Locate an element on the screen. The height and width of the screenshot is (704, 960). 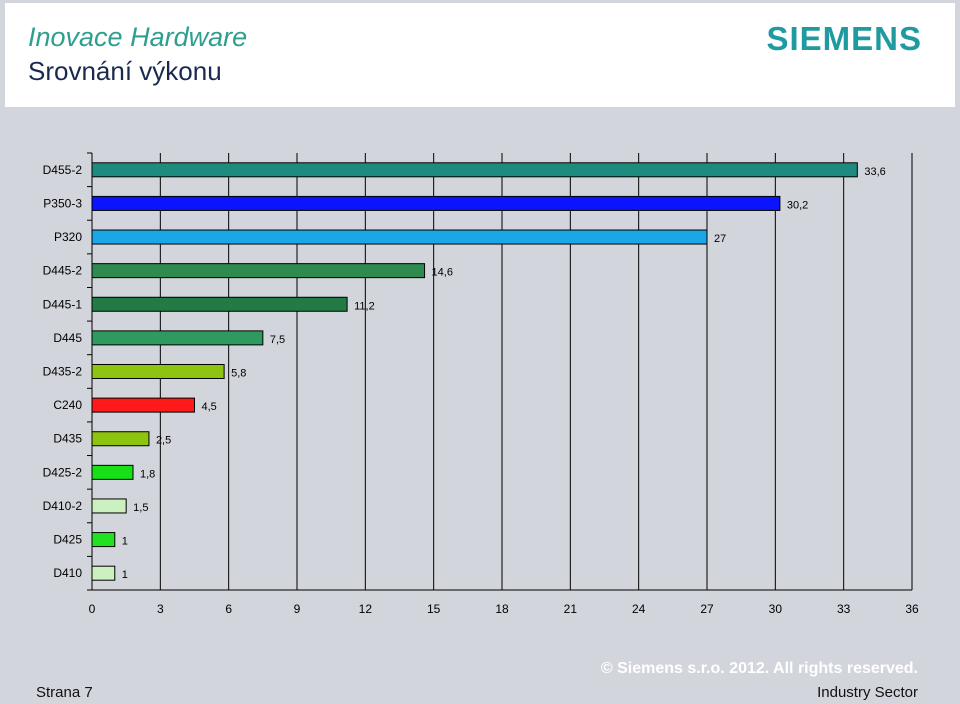
x-tick-label: 36 is located at coordinates (912, 609).